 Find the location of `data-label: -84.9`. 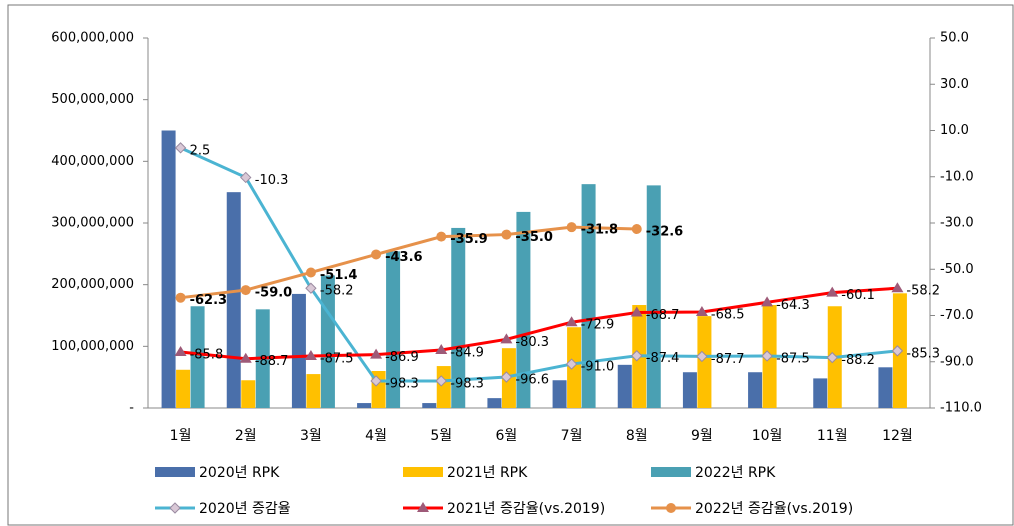

data-label: -84.9 is located at coordinates (467, 352).